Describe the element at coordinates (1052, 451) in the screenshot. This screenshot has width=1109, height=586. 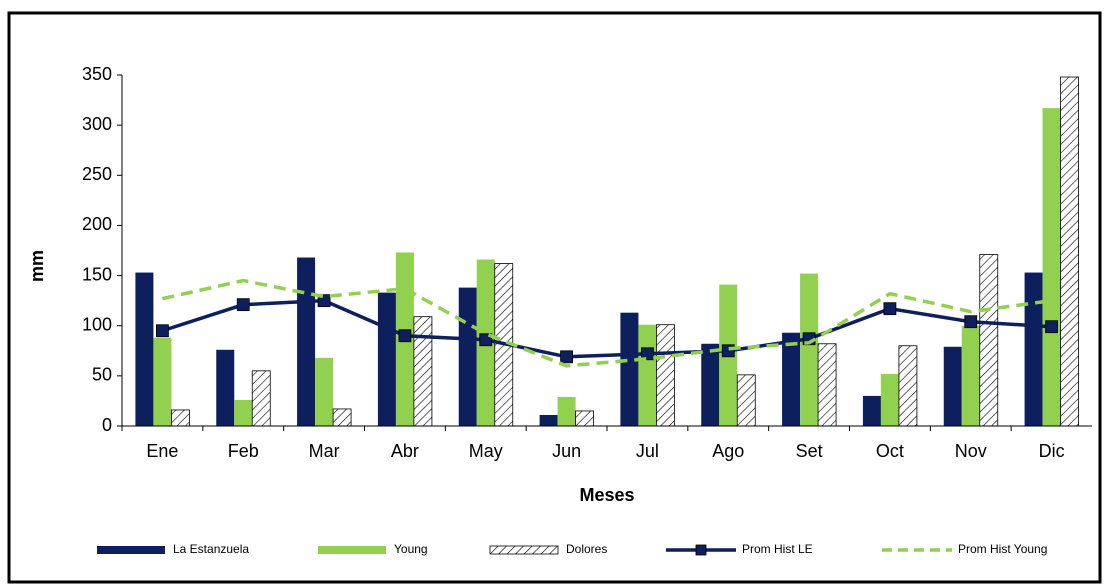
I see `x-tick-label: Dic` at that location.